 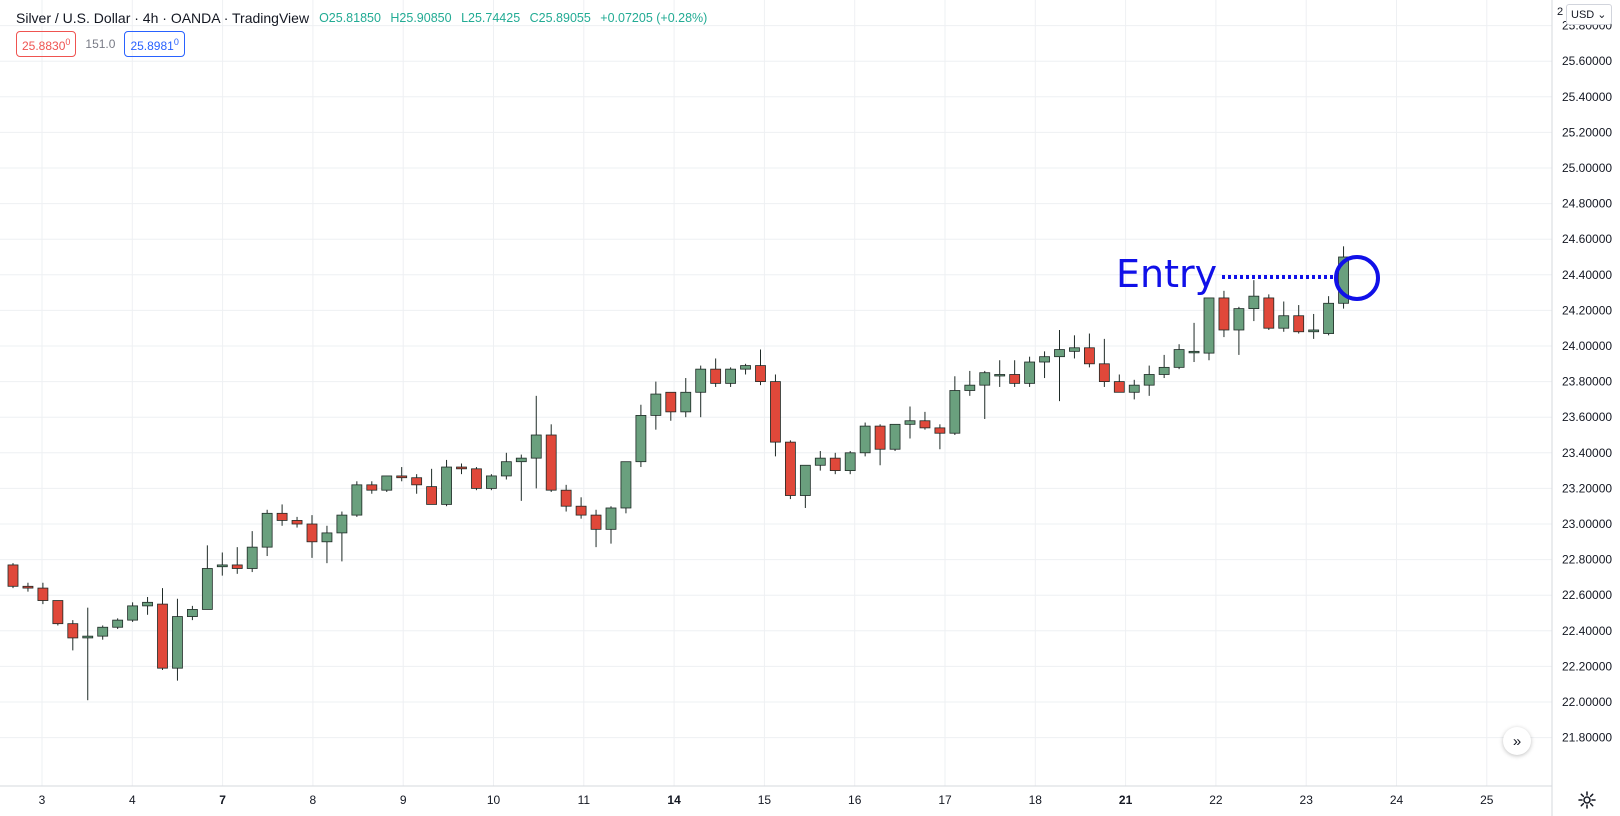 I want to click on scroll-to-realtime-button: », so click(x=1517, y=741).